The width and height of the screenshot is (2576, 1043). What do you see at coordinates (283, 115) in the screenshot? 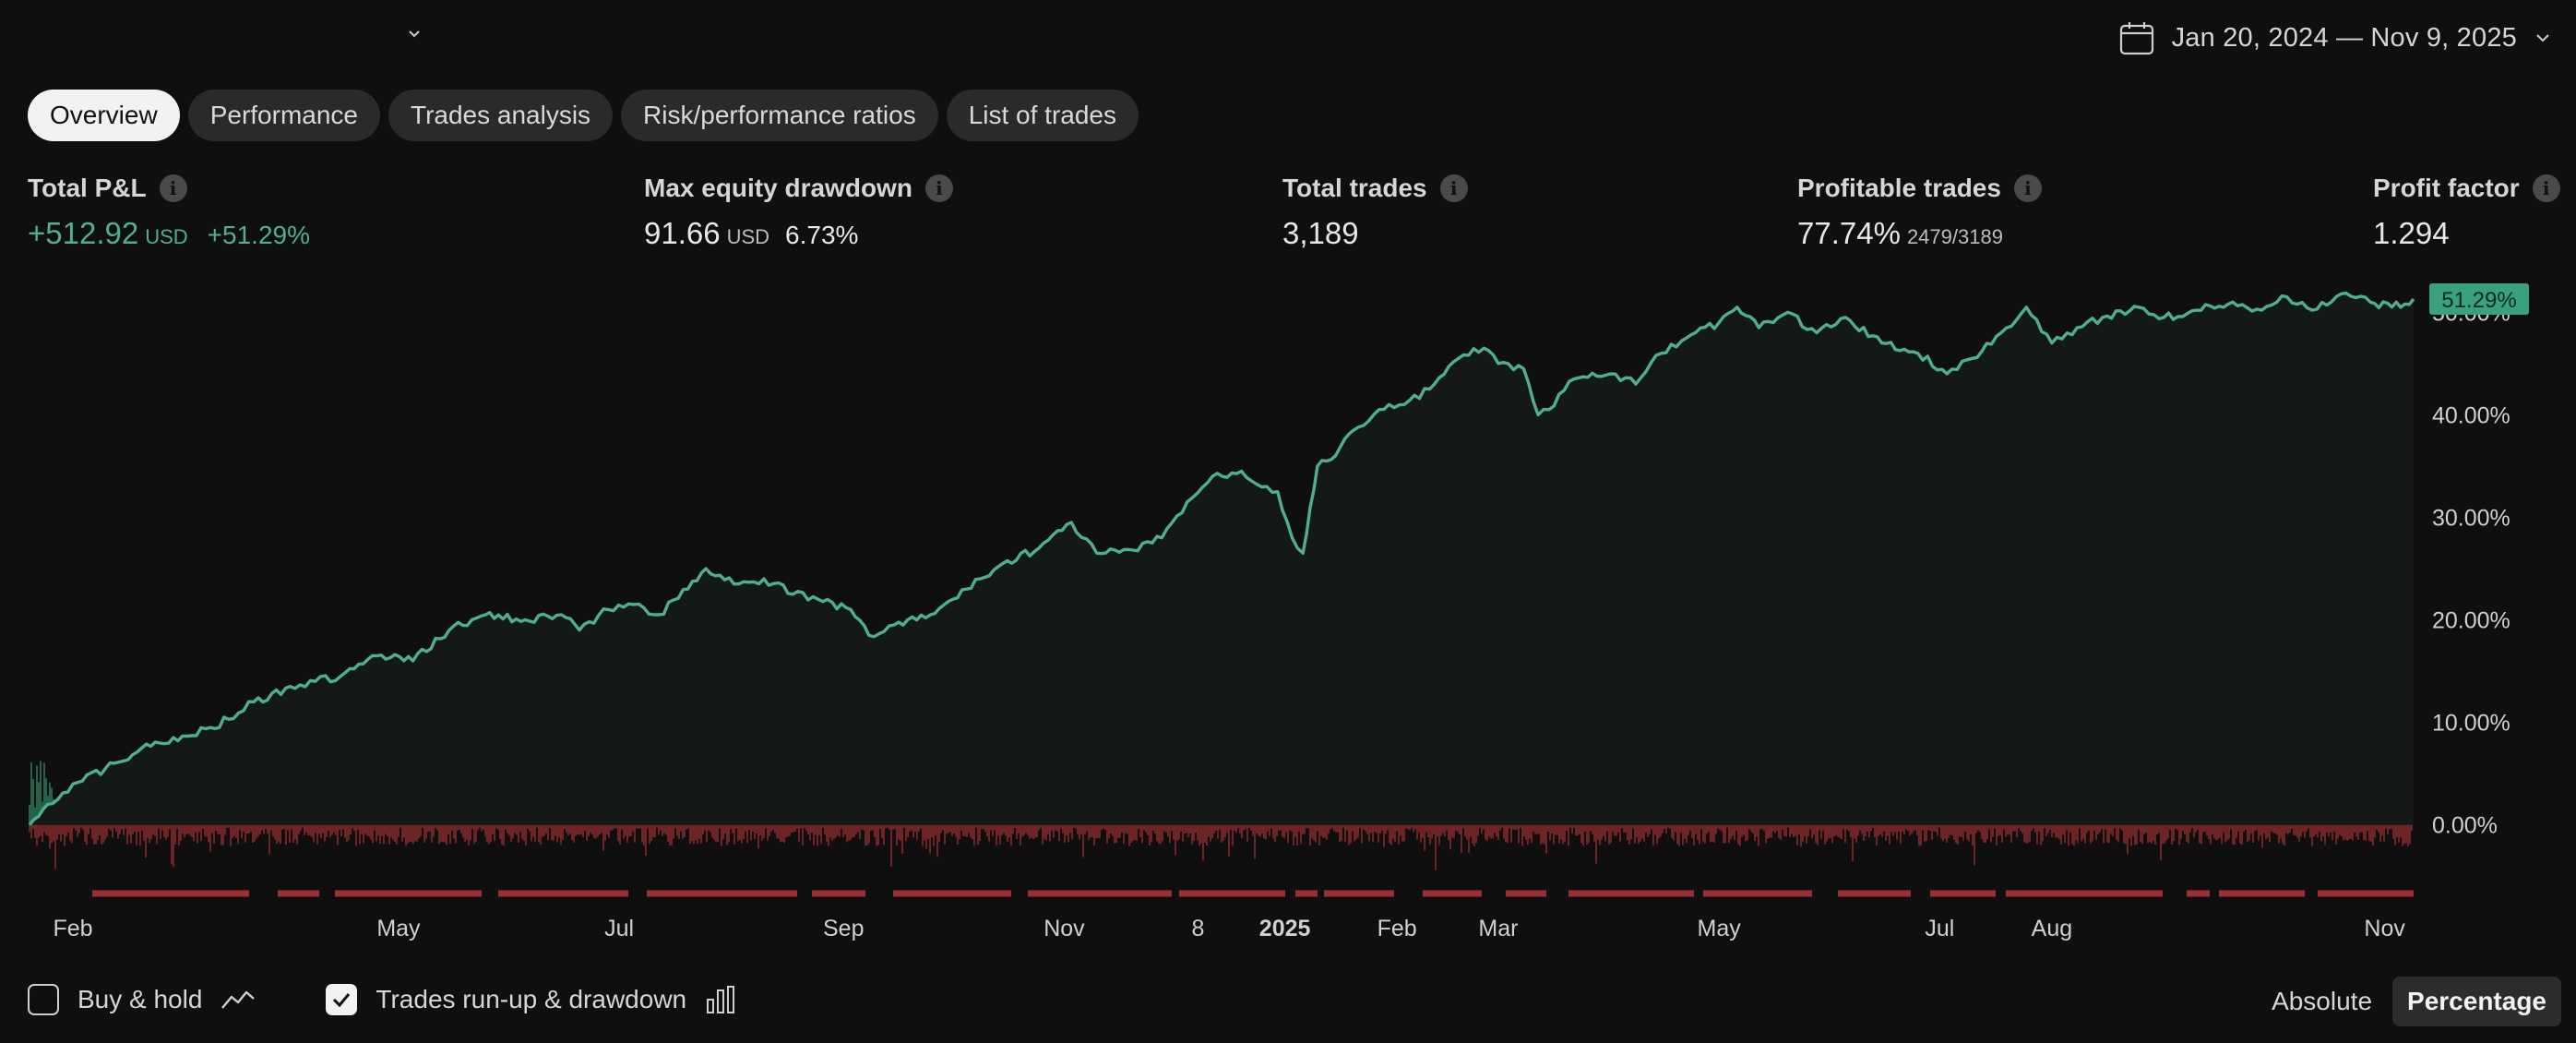
I see `tab-performance: Performance` at bounding box center [283, 115].